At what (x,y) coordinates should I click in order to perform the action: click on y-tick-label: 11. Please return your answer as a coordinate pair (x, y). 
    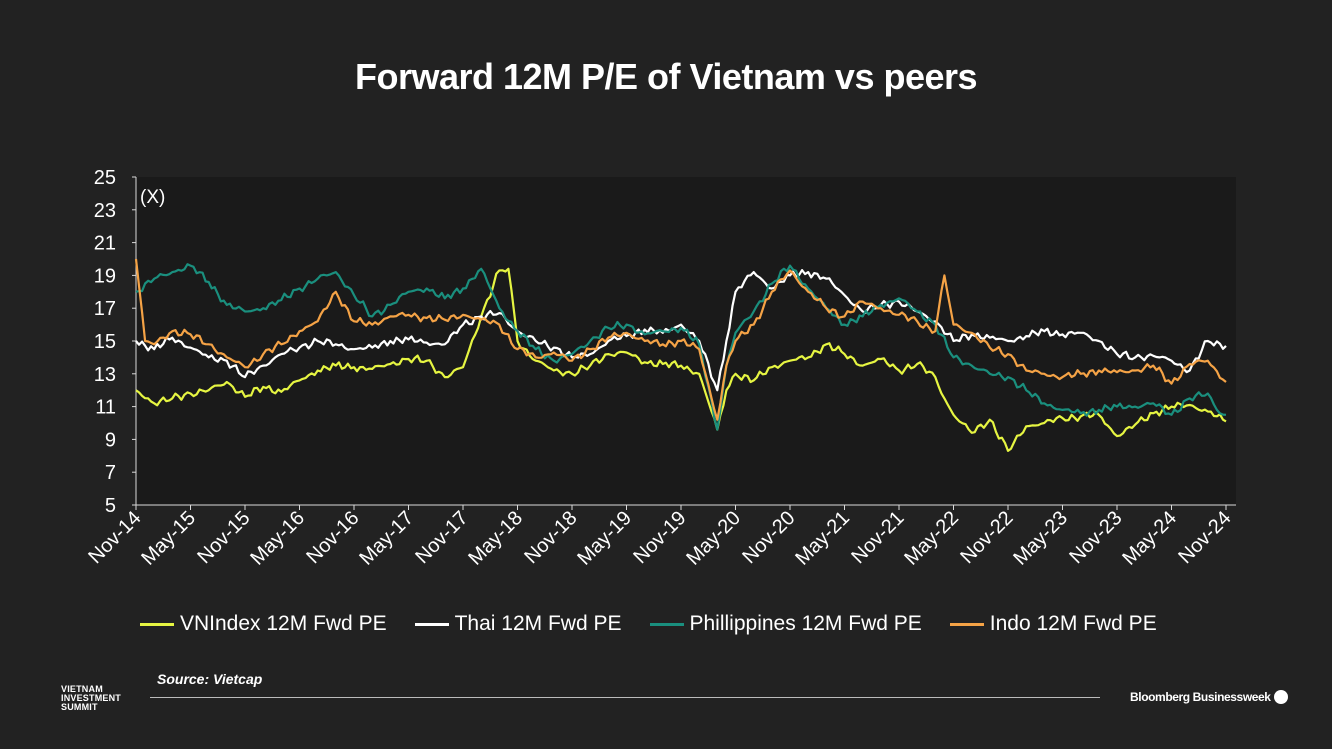
    Looking at the image, I should click on (105, 408).